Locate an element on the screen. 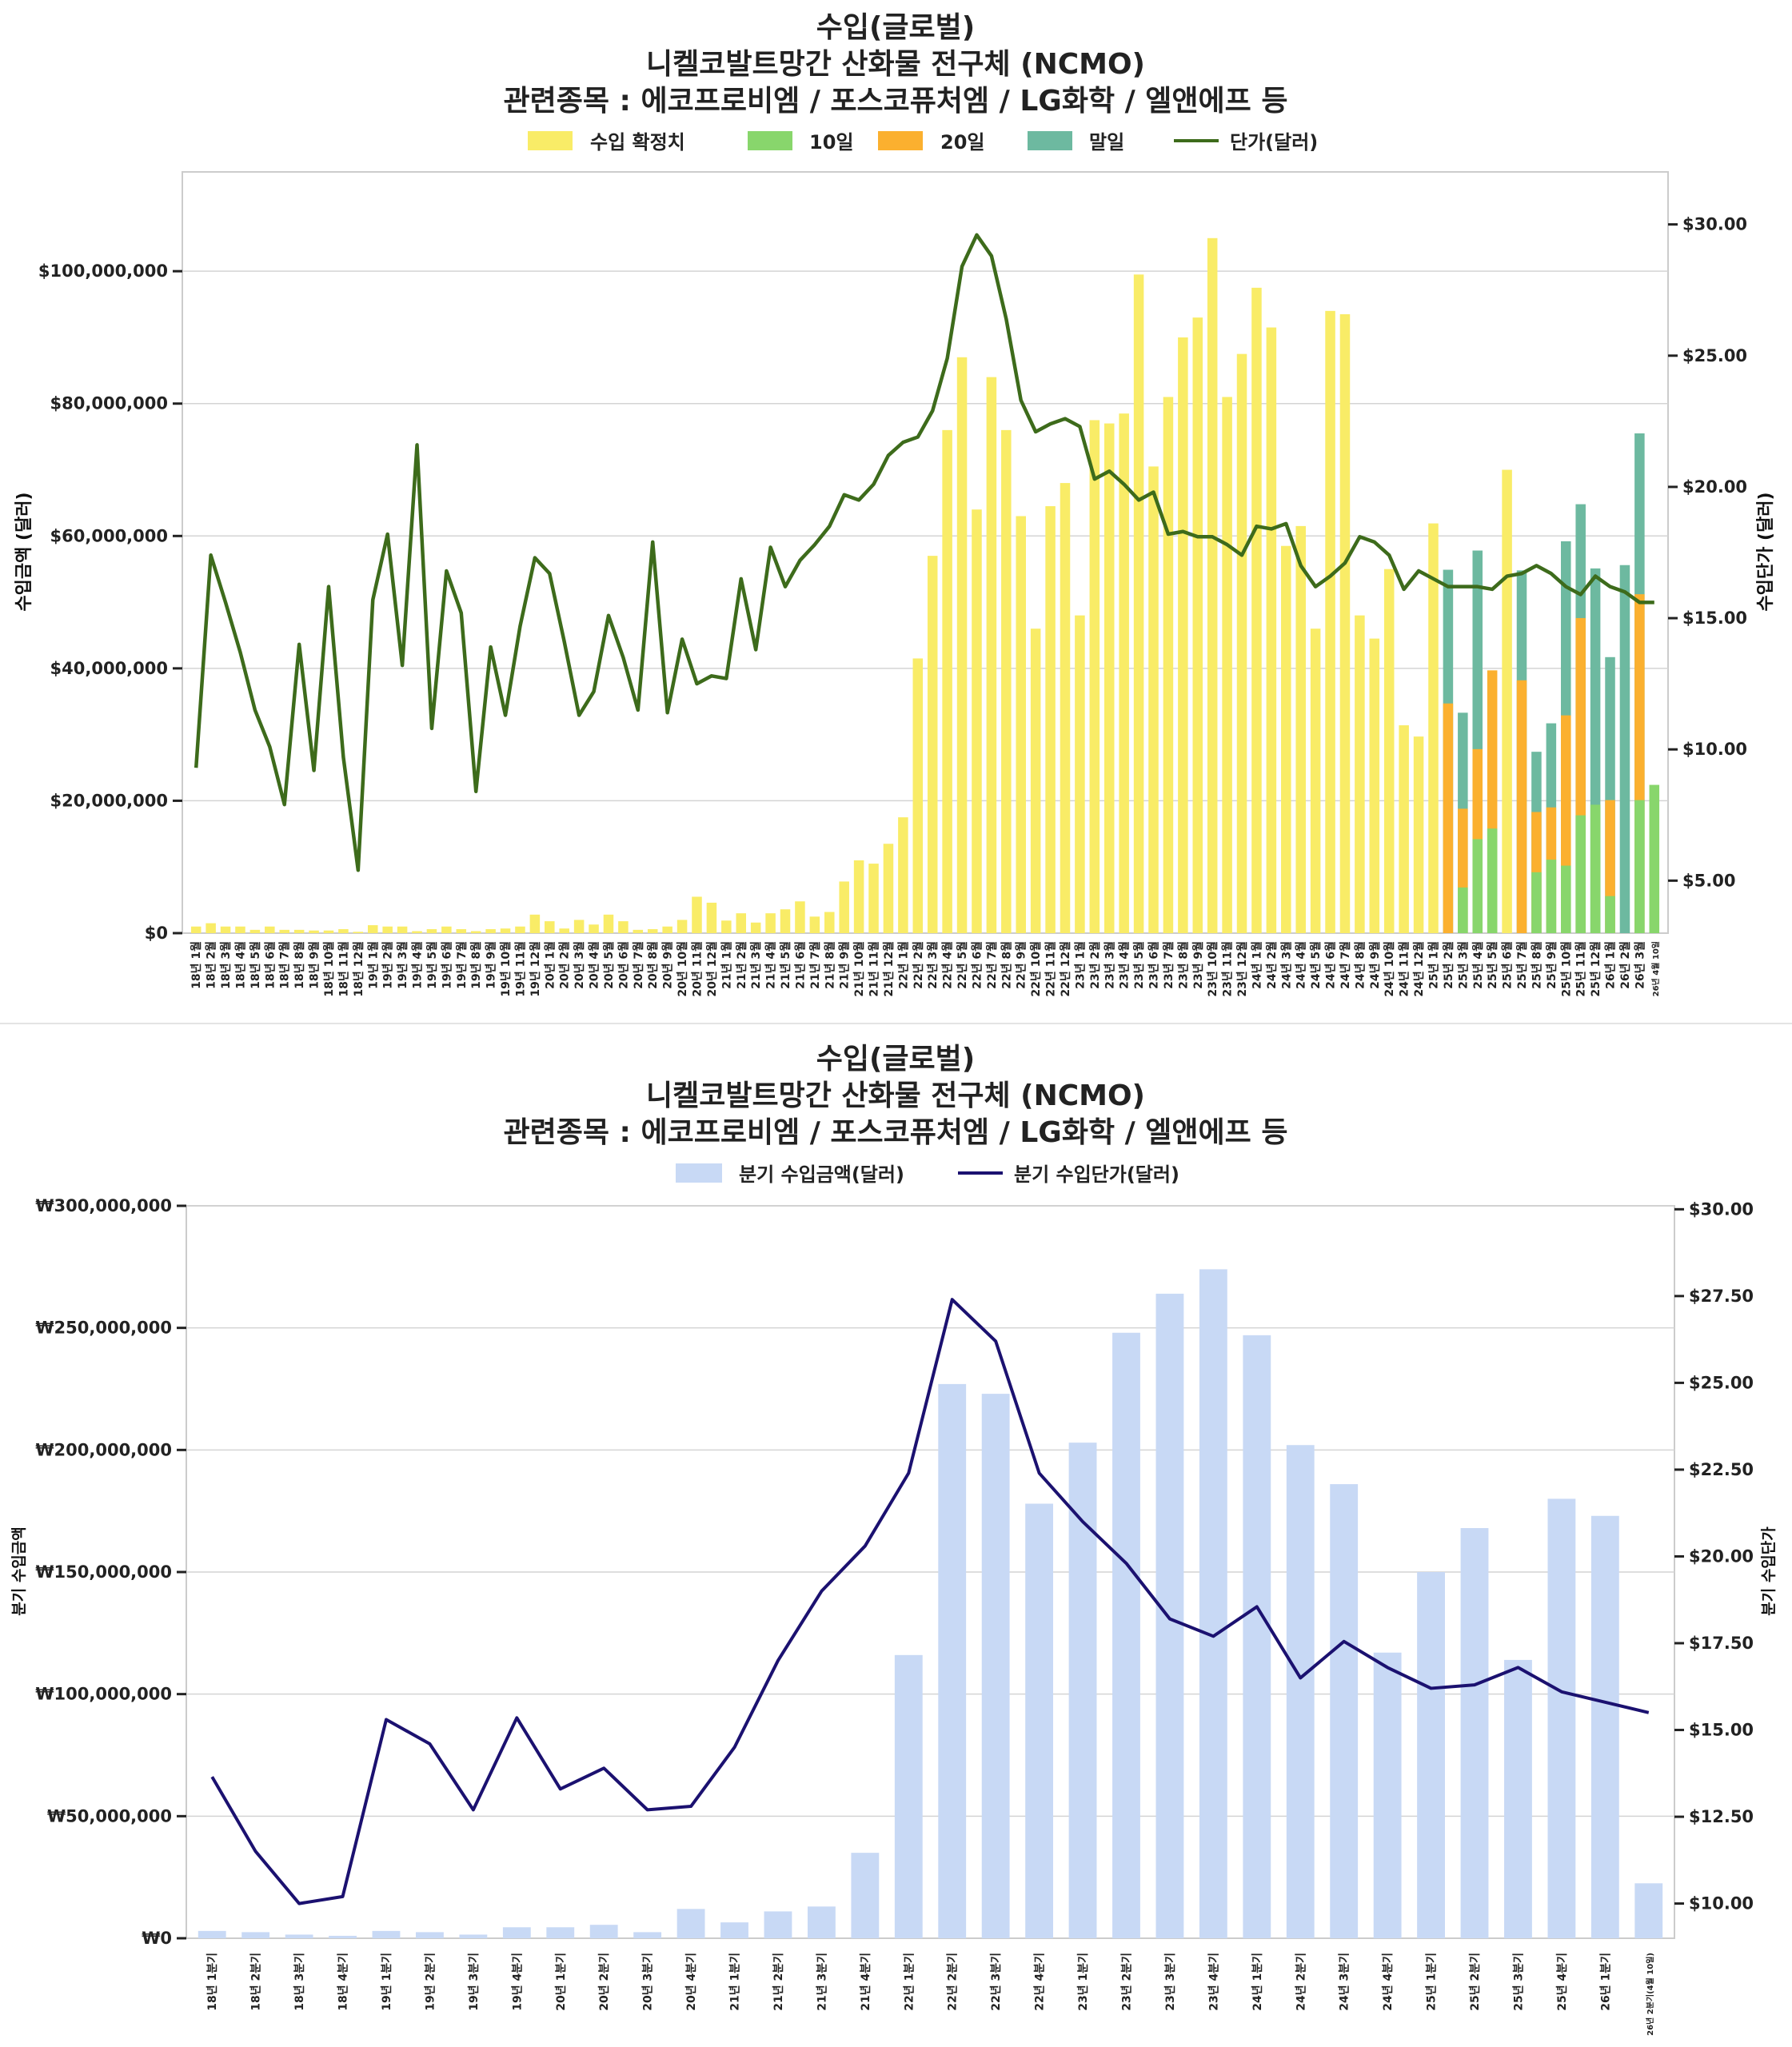  bottom-legend: 분기 수입금액(달러) 분기 수입단가(달러) is located at coordinates (927, 1174).